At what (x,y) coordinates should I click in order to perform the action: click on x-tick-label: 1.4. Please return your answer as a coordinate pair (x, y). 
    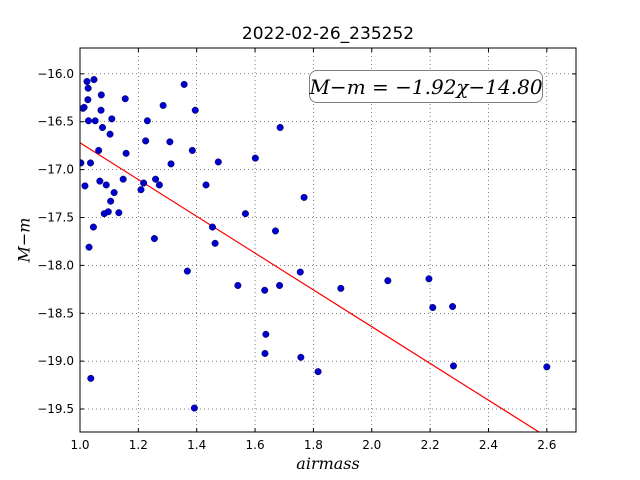
    Looking at the image, I should click on (196, 445).